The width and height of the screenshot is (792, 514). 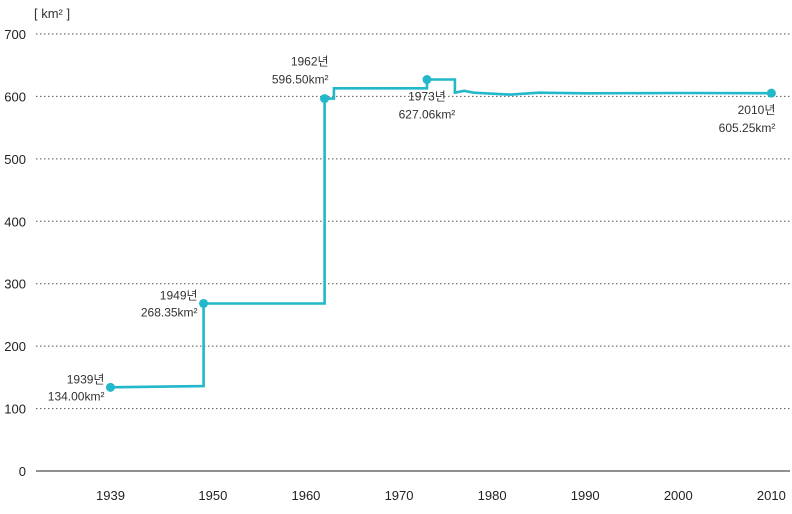 I want to click on y-tick-label: 0, so click(x=22, y=471).